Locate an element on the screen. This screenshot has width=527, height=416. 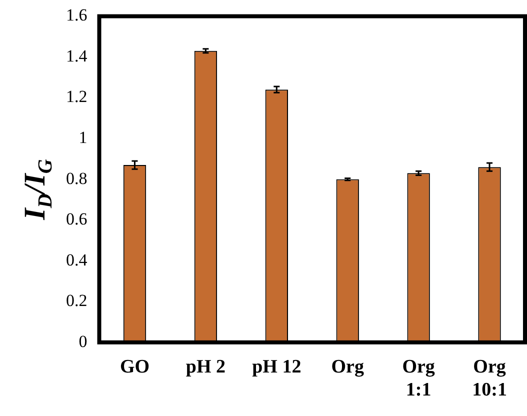
x-tick-label: Org is located at coordinates (347, 367).